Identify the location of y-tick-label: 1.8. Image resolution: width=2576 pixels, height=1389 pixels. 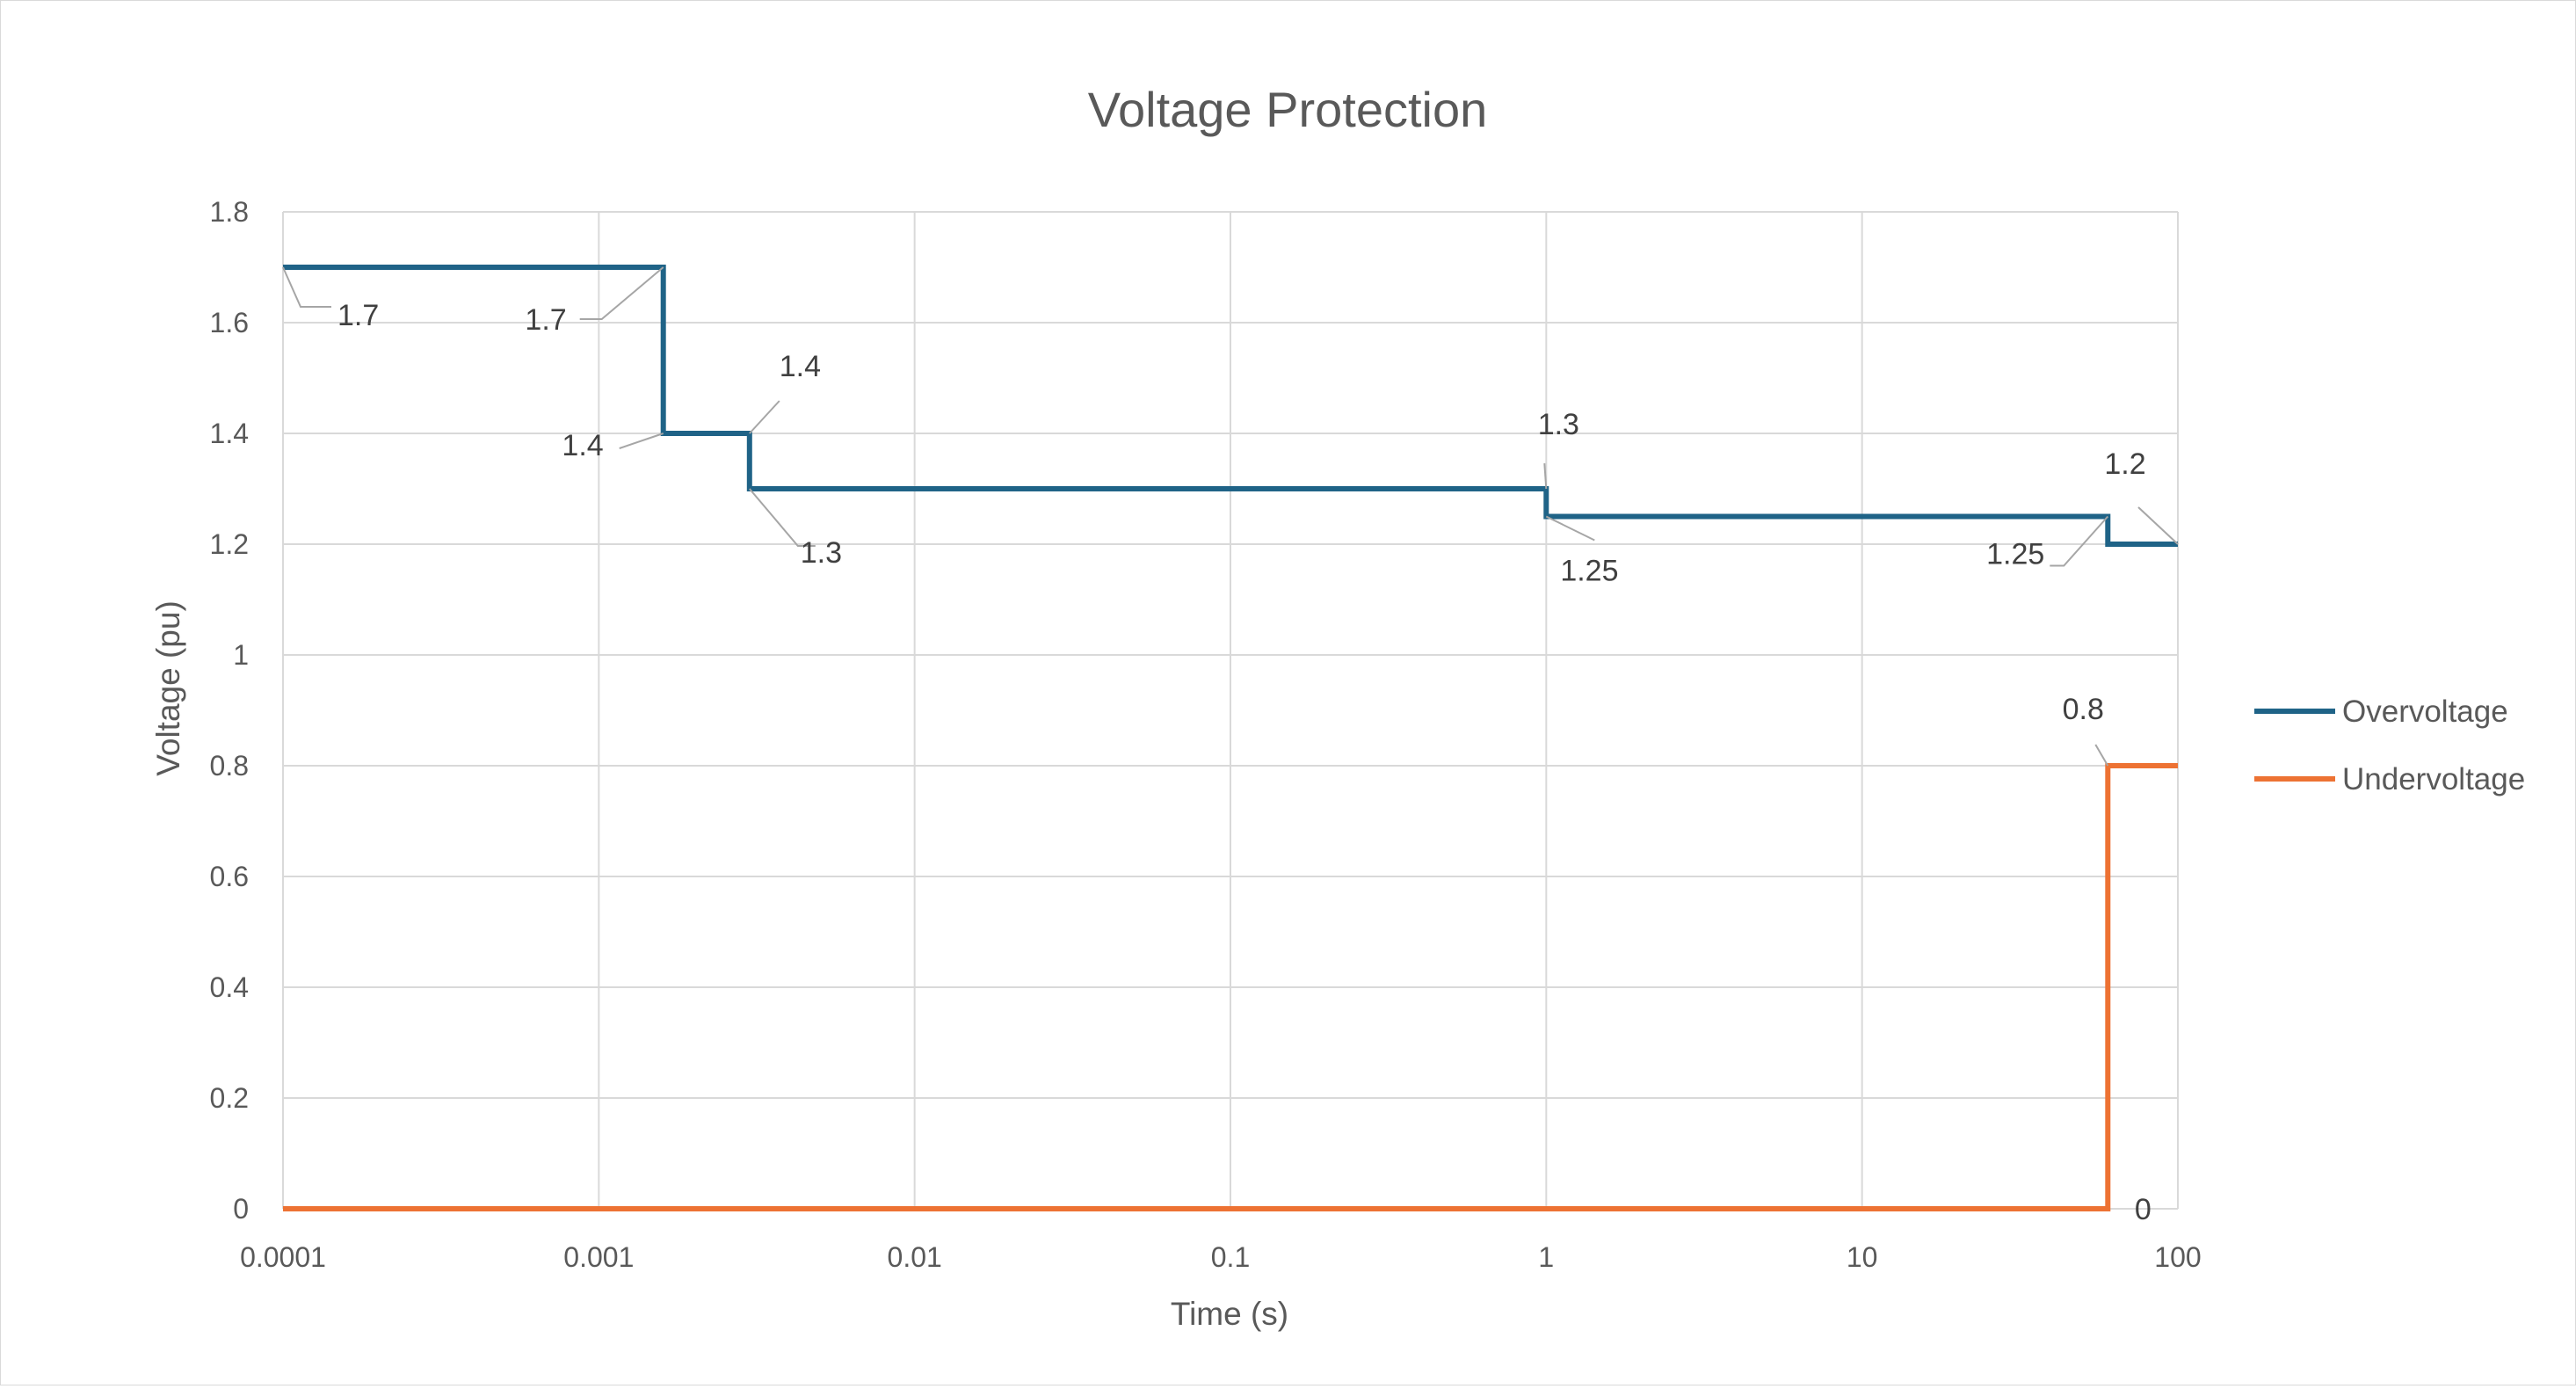
(229, 212).